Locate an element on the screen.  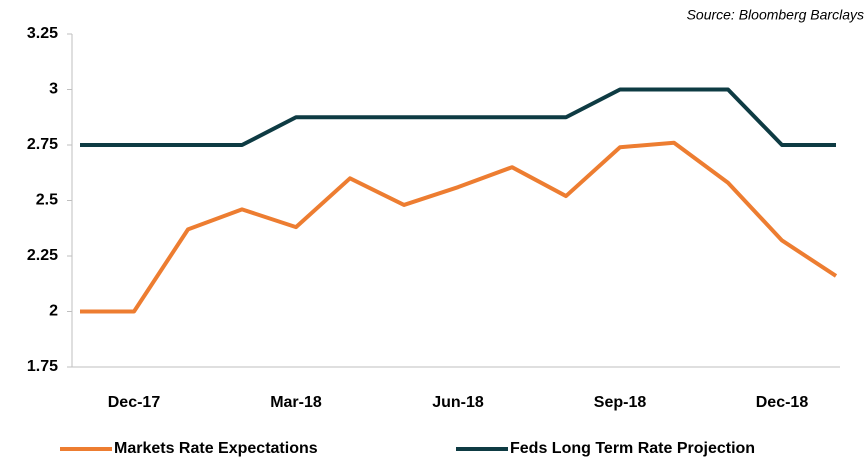
x-tick-label: Dec-17 is located at coordinates (134, 402).